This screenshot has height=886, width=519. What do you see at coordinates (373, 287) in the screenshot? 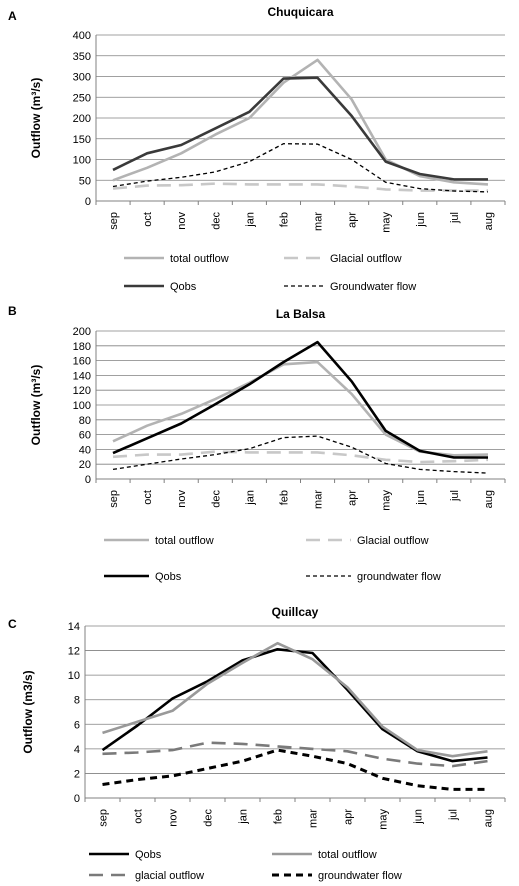
I see `legend-label: Groundwater flow` at bounding box center [373, 287].